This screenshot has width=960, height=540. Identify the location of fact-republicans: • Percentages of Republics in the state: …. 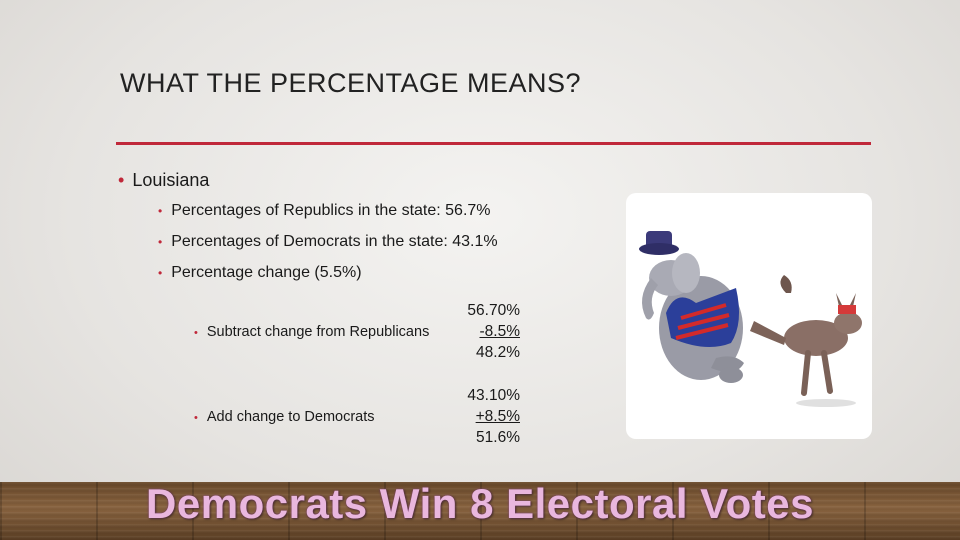
(324, 211).